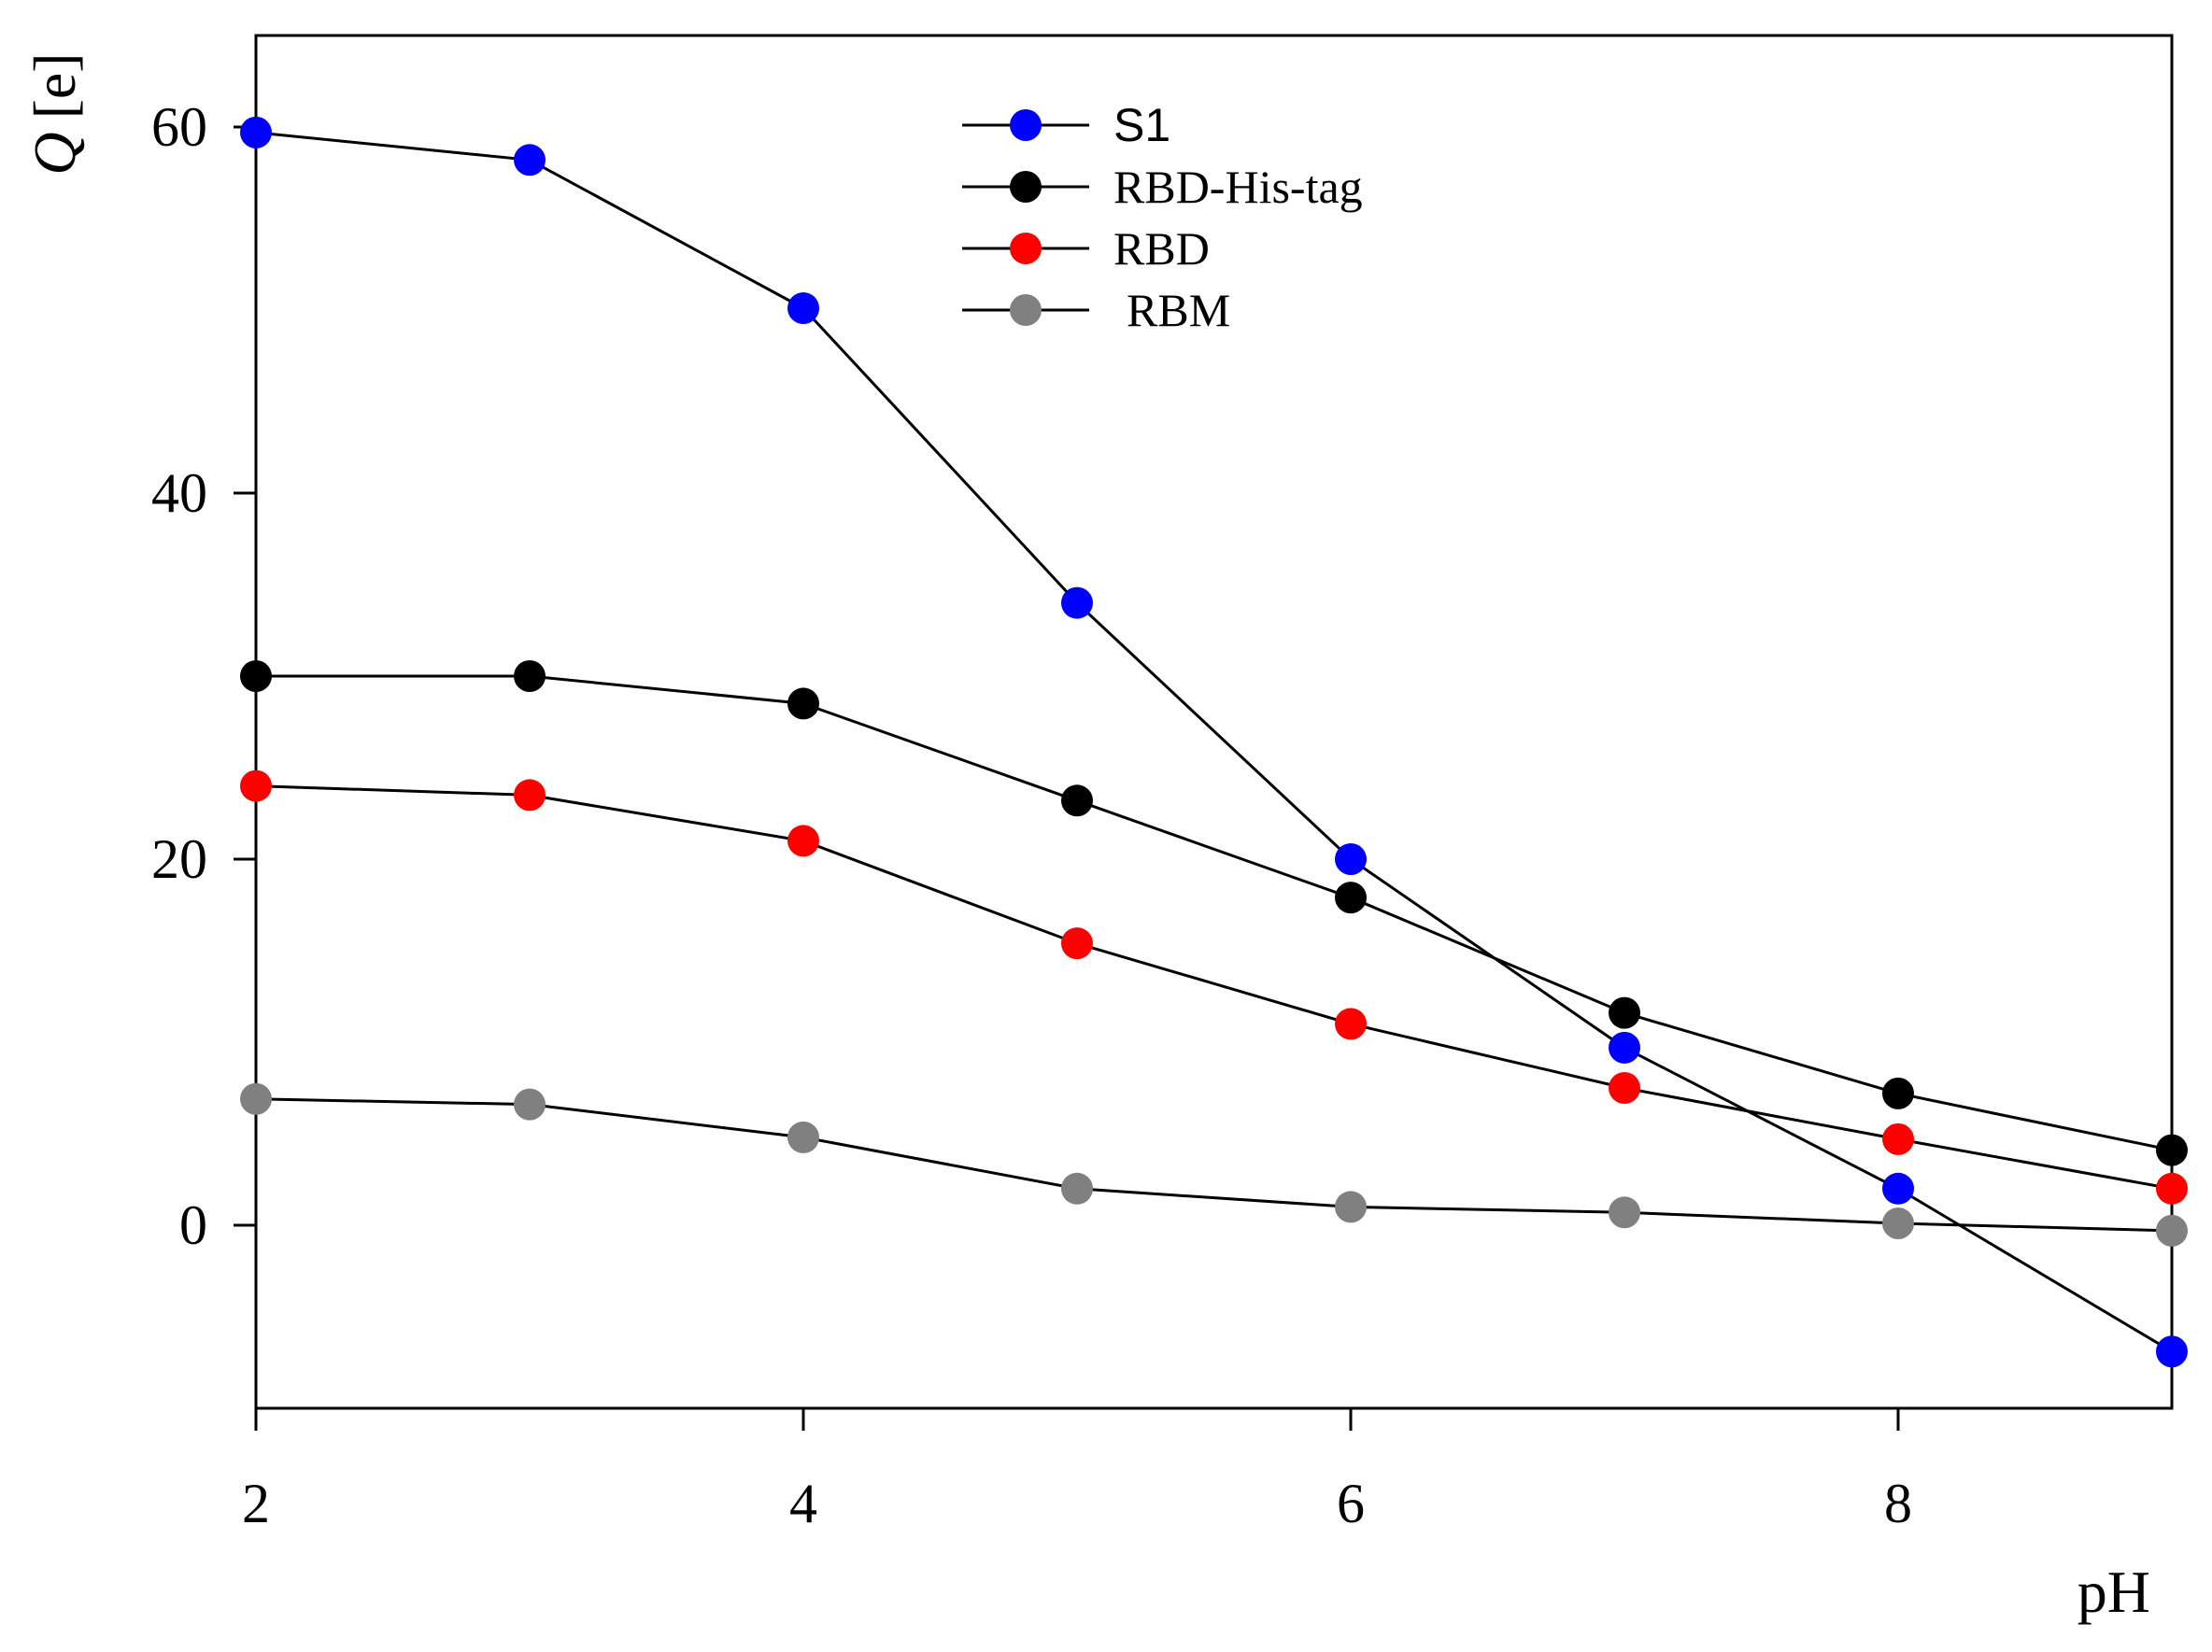 The height and width of the screenshot is (1652, 2212). Describe the element at coordinates (1026, 310) in the screenshot. I see `legend-marker-rbm` at that location.